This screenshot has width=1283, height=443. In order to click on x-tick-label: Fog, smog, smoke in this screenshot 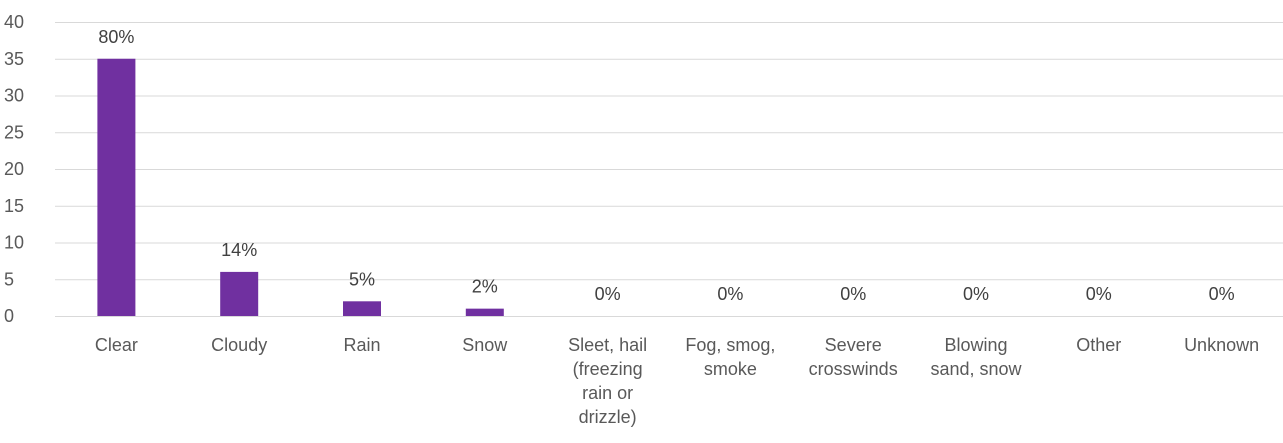, I will do `click(730, 357)`.